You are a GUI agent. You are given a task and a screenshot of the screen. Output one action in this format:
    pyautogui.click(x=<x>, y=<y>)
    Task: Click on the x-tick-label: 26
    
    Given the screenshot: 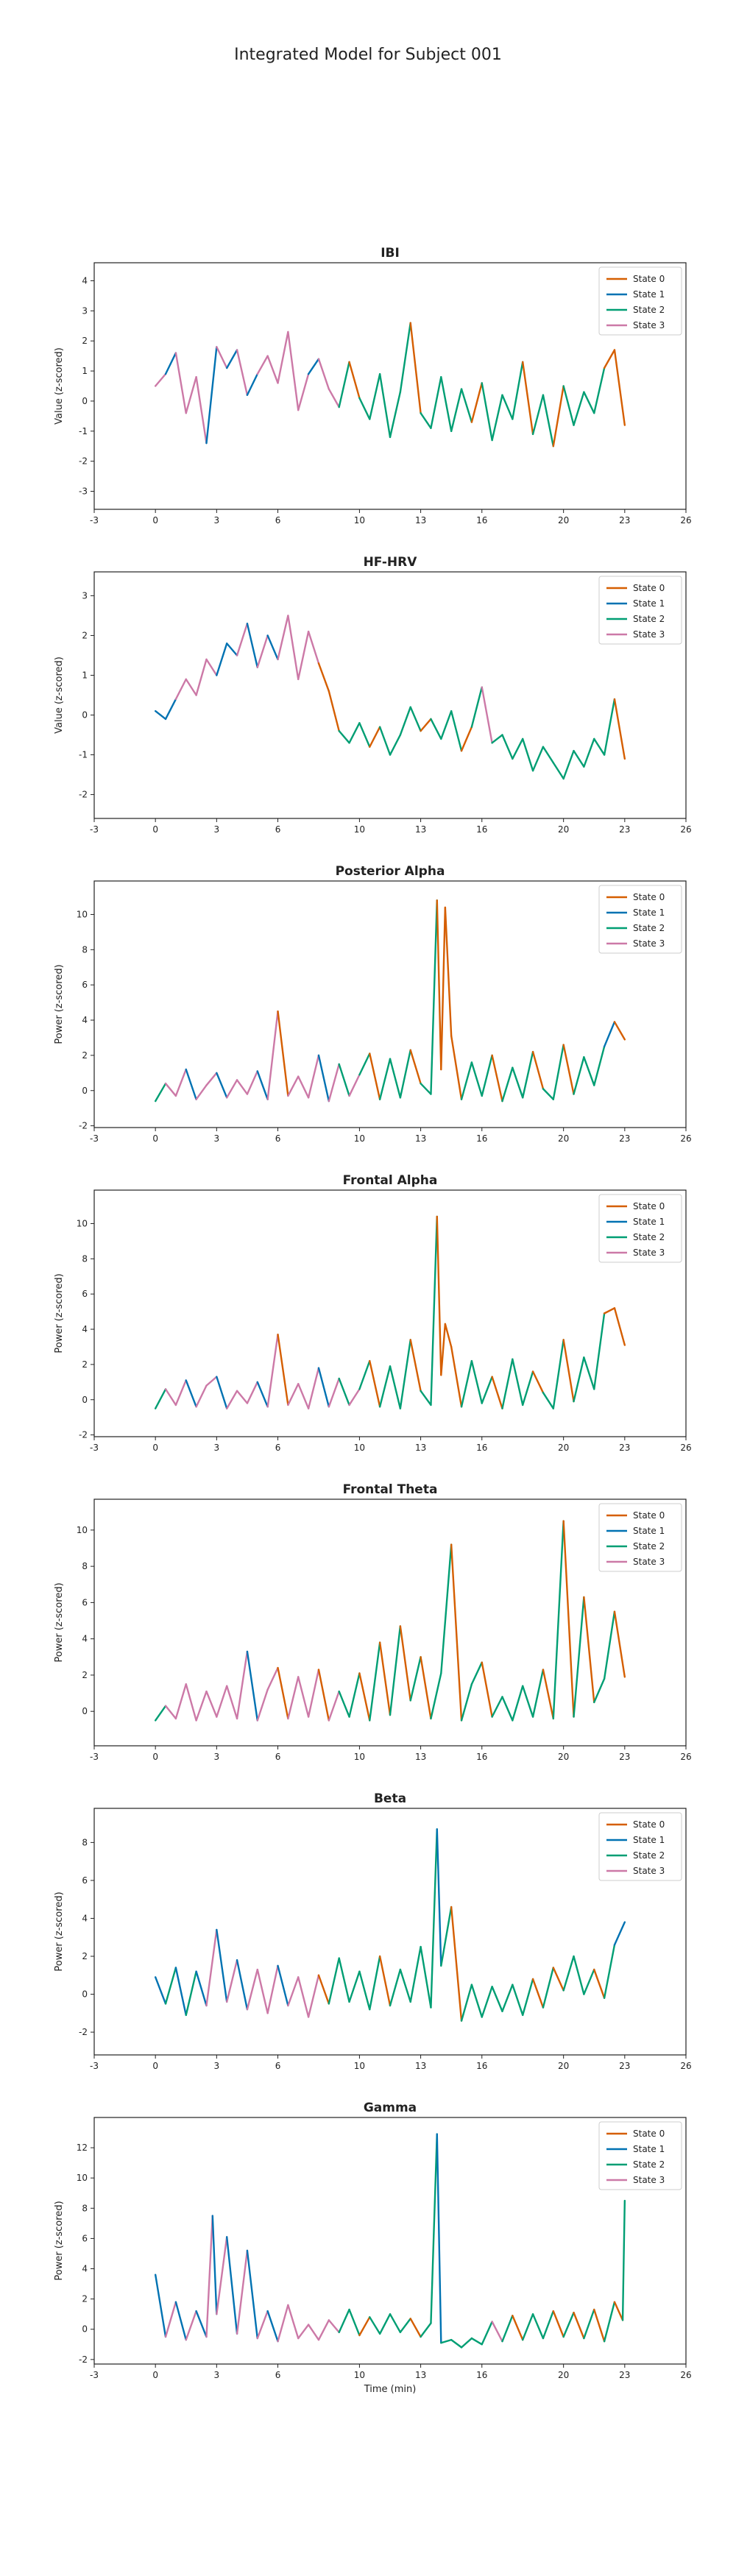 What is the action you would take?
    pyautogui.click(x=685, y=1448)
    